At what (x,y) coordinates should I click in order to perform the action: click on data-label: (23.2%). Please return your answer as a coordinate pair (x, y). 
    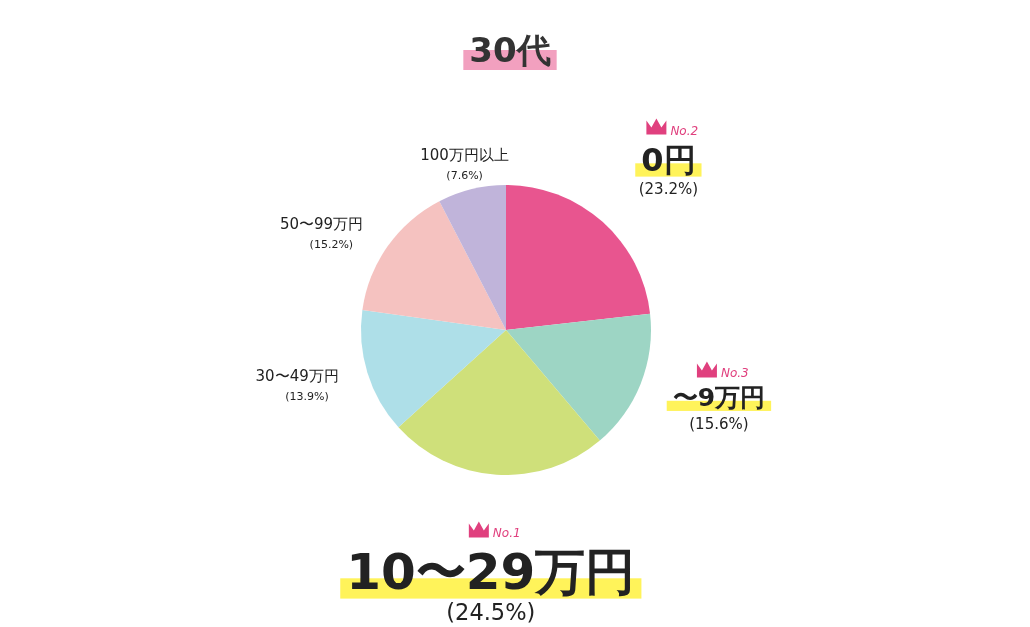
    Looking at the image, I should click on (668, 188).